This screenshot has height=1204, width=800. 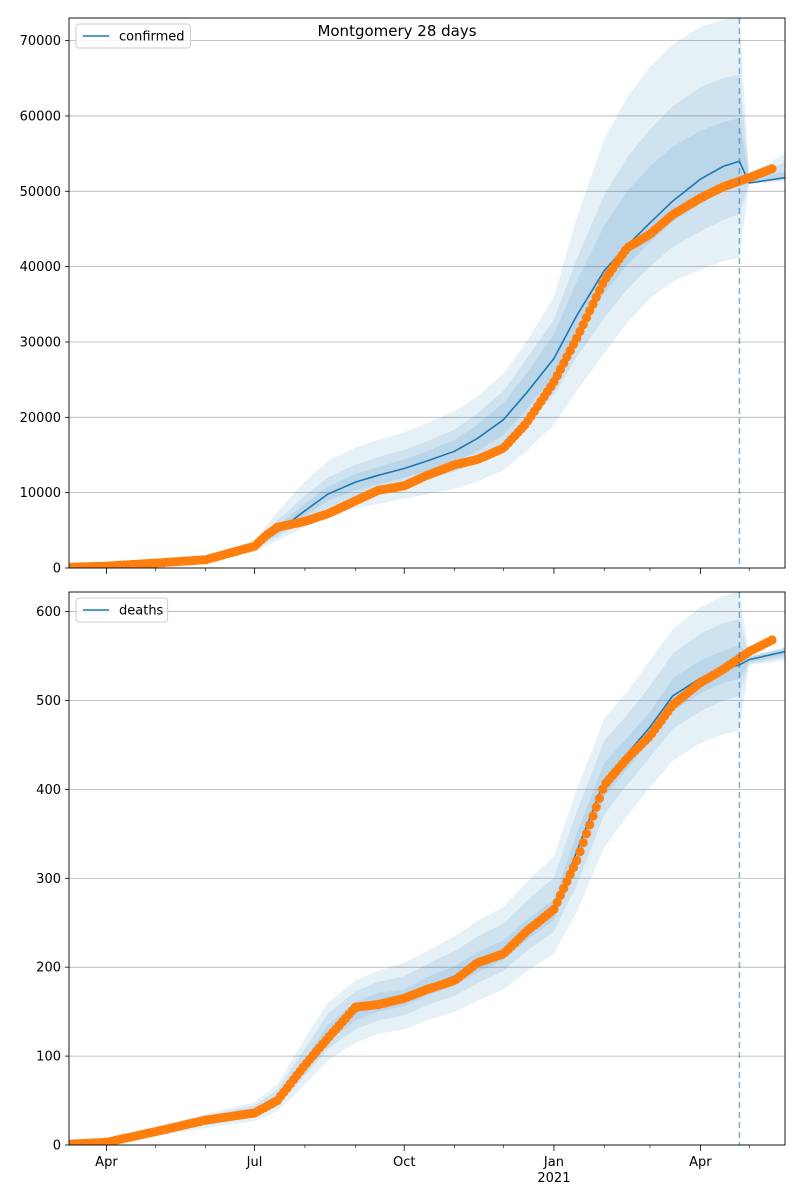 What do you see at coordinates (40, 418) in the screenshot?
I see `y-tick-label: 20000` at bounding box center [40, 418].